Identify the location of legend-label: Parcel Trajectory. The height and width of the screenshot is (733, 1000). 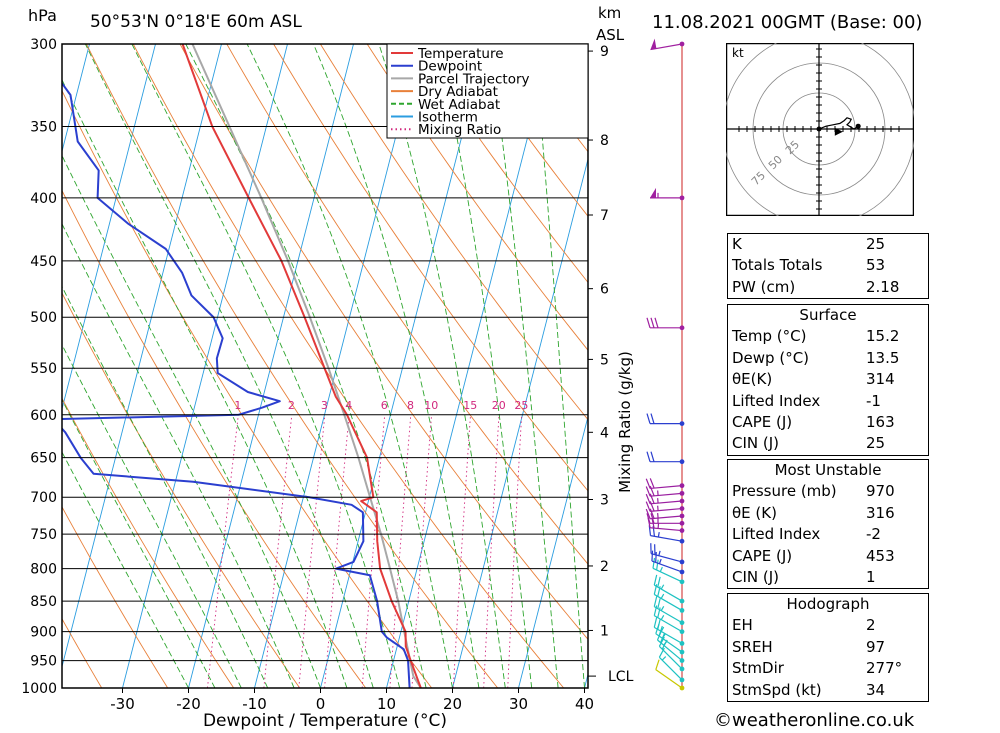
(474, 79).